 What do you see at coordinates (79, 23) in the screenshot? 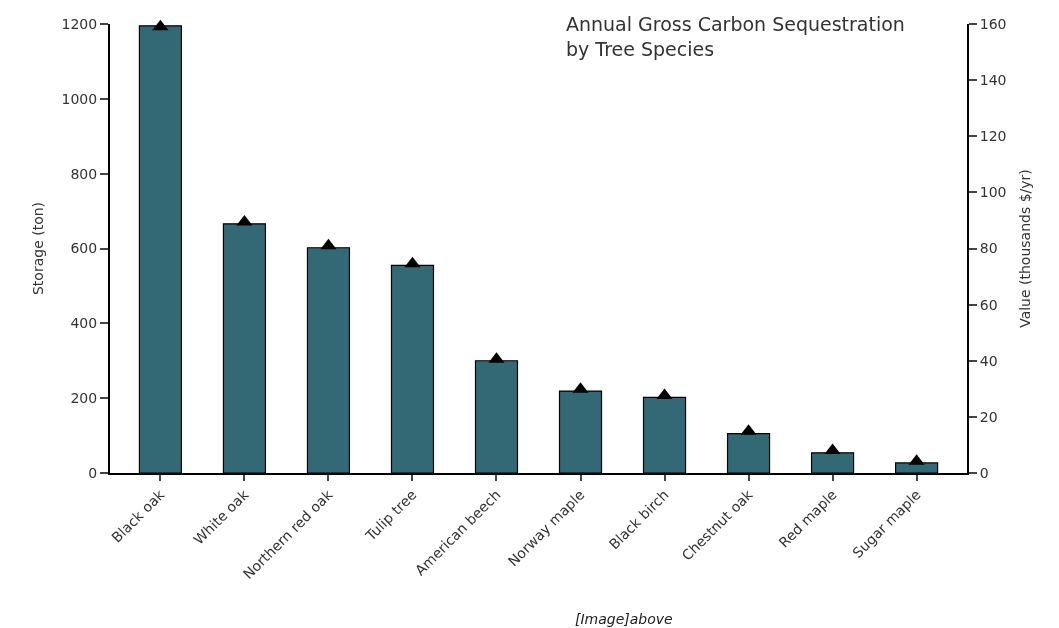
I see `y-tick-label: 1200` at bounding box center [79, 23].